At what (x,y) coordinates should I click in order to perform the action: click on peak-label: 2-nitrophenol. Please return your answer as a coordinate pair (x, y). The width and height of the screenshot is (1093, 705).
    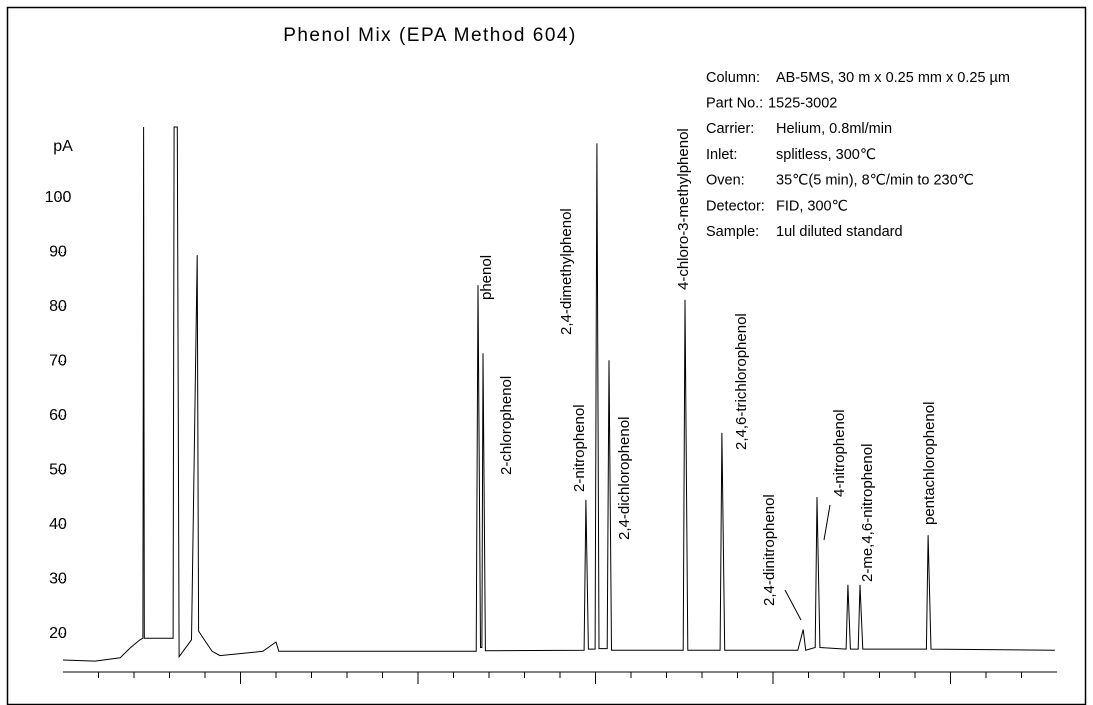
    Looking at the image, I should click on (579, 448).